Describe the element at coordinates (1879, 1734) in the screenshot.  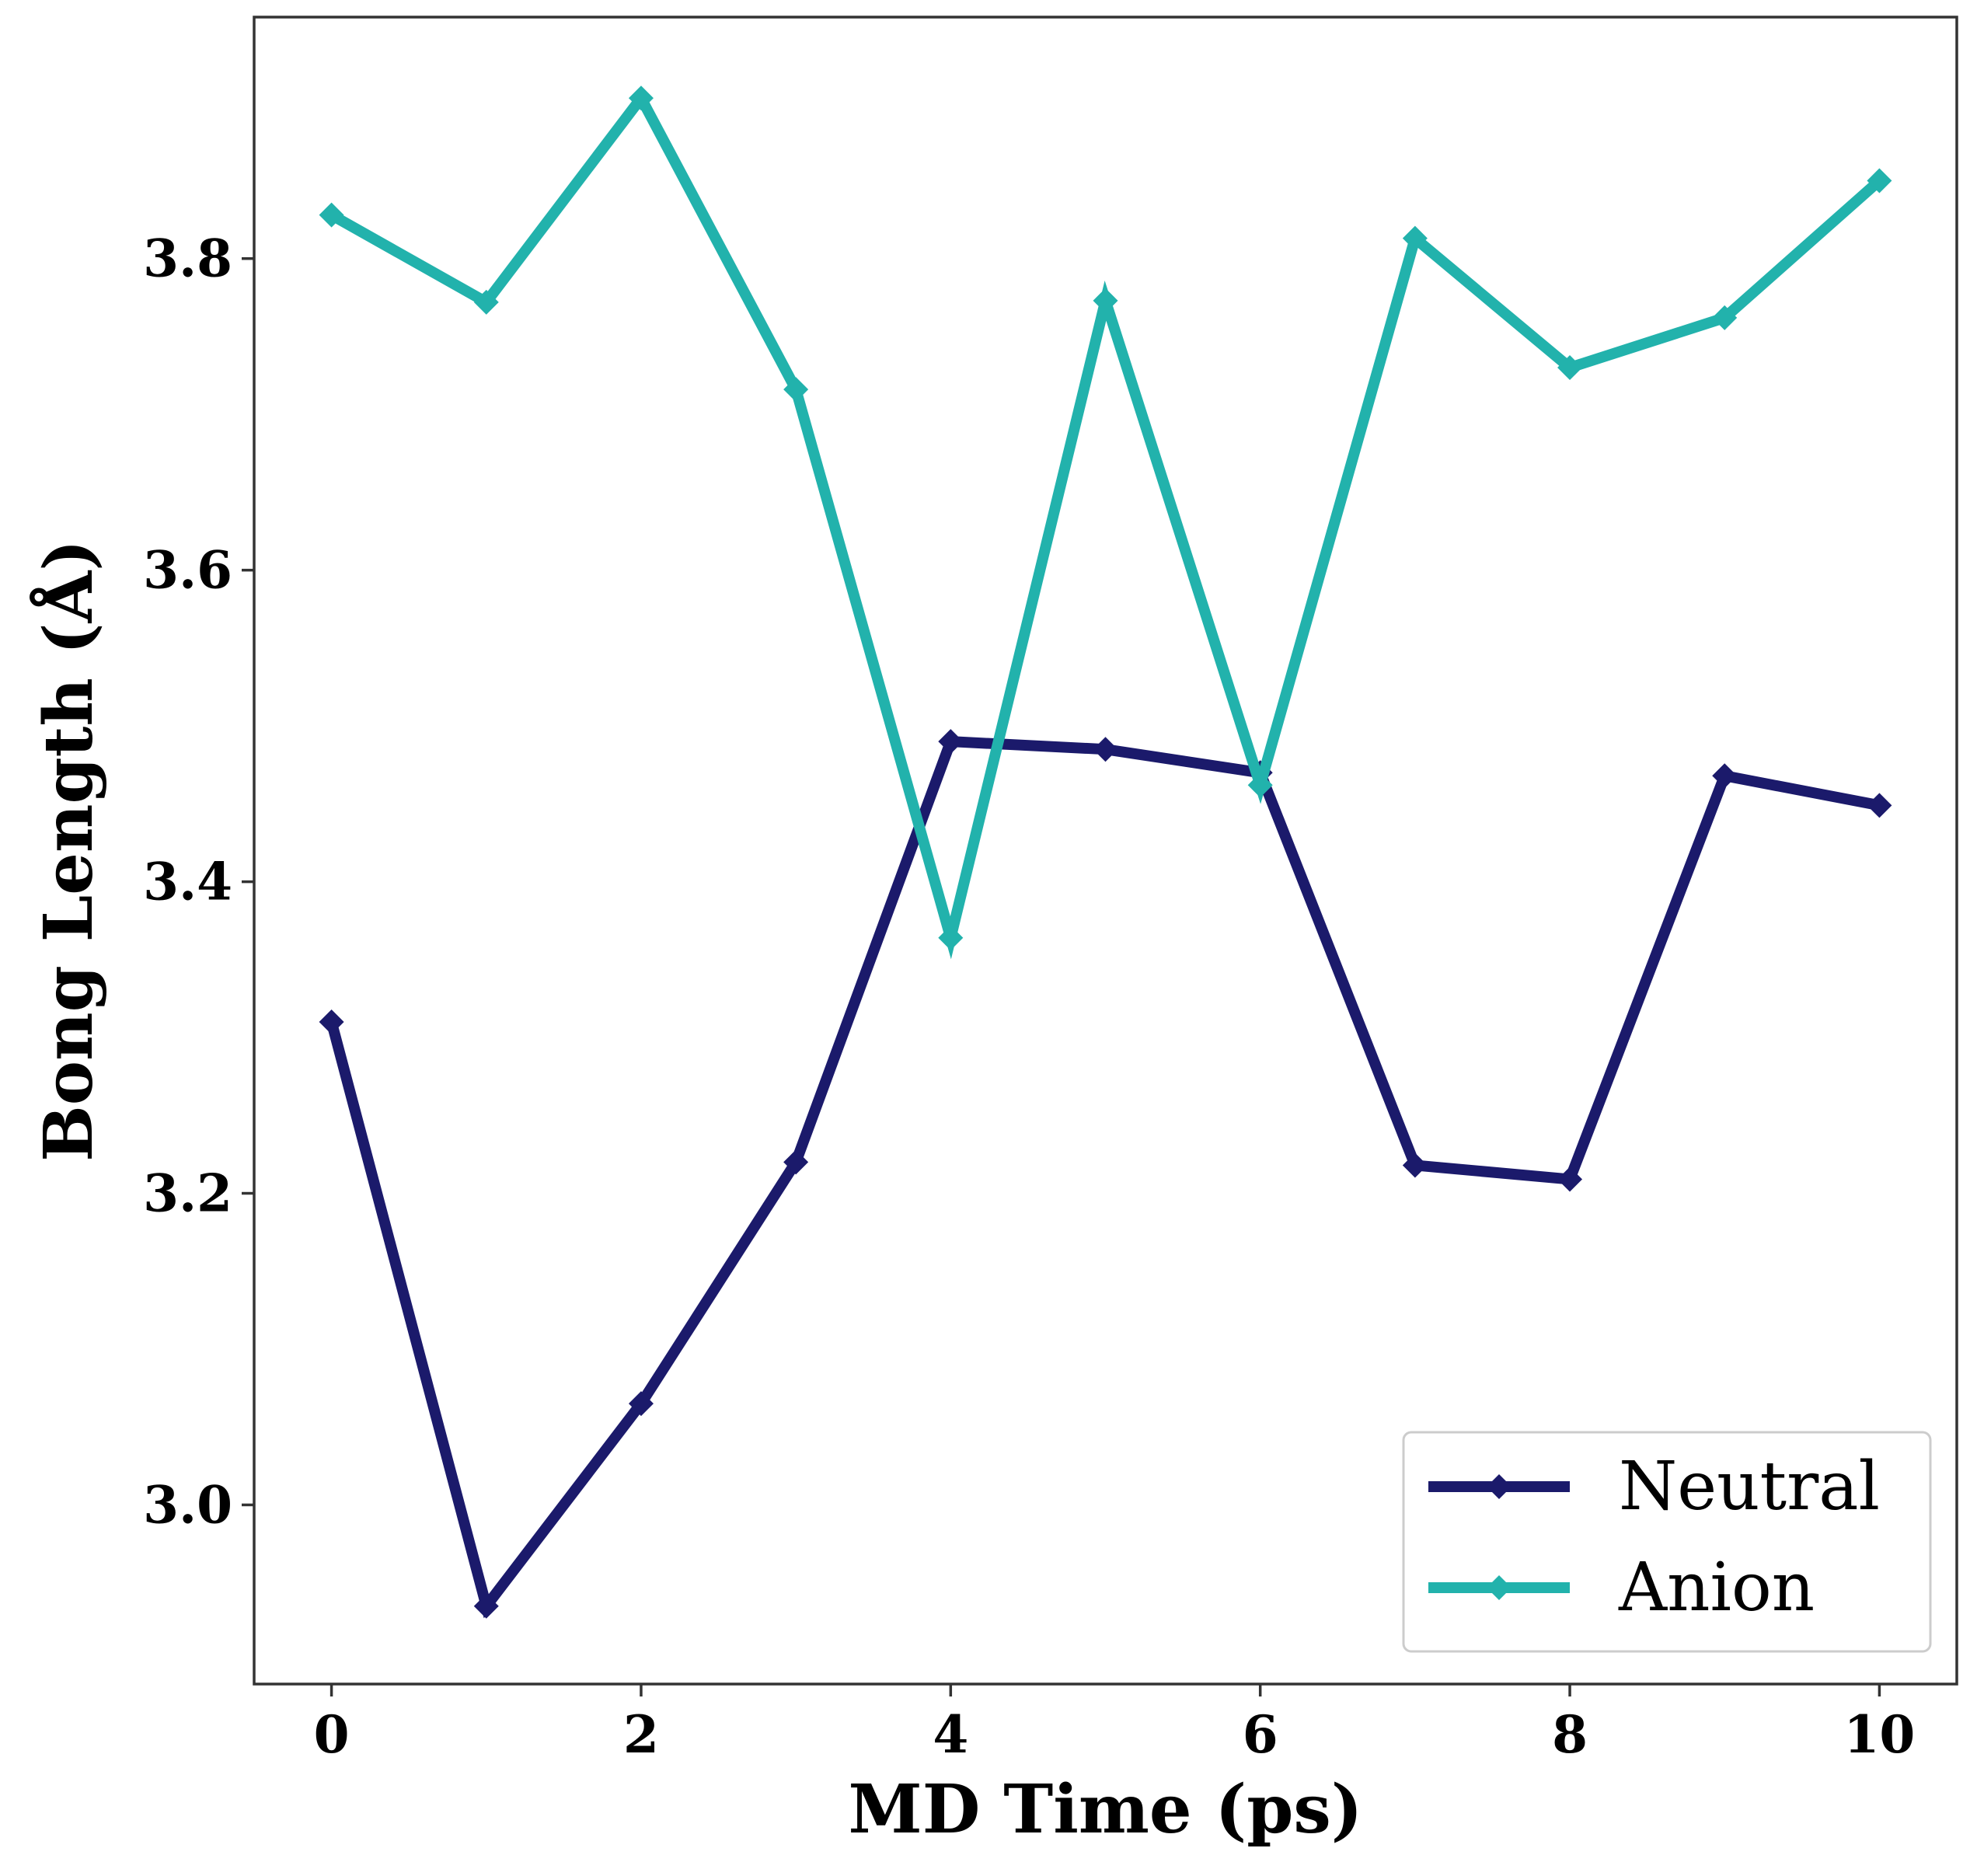
I see `x-tick-label: 10` at that location.